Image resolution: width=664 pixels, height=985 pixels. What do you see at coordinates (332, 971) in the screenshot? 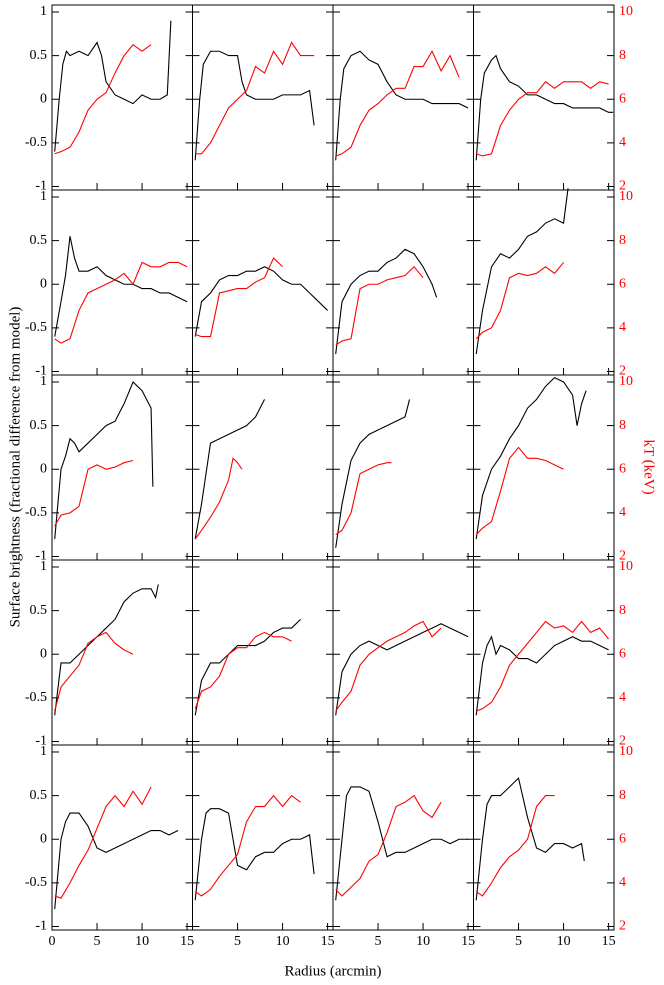
I see `x-axis-label: Radius (arcmin)` at bounding box center [332, 971].